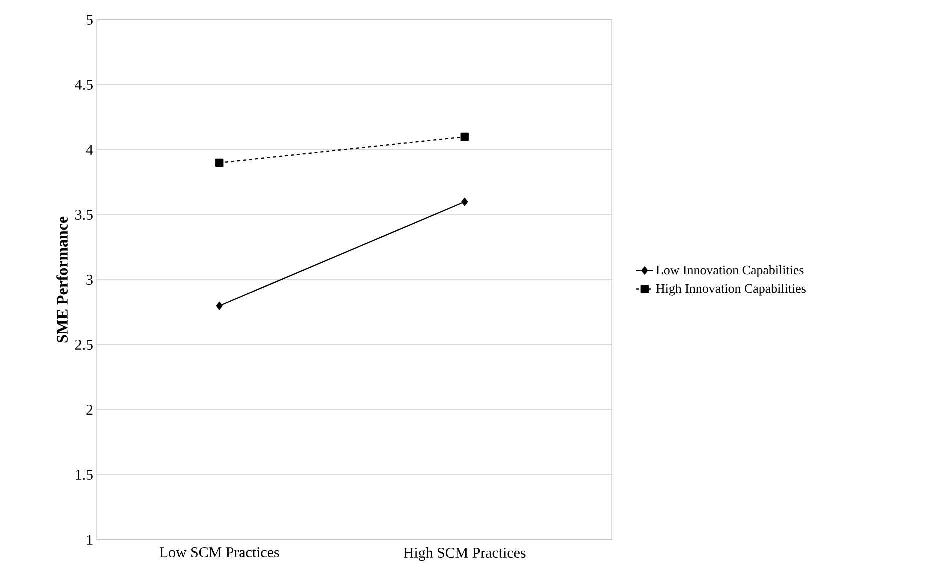 This screenshot has width=942, height=586. What do you see at coordinates (220, 553) in the screenshot?
I see `x-tick-label: Low SCM Practices` at bounding box center [220, 553].